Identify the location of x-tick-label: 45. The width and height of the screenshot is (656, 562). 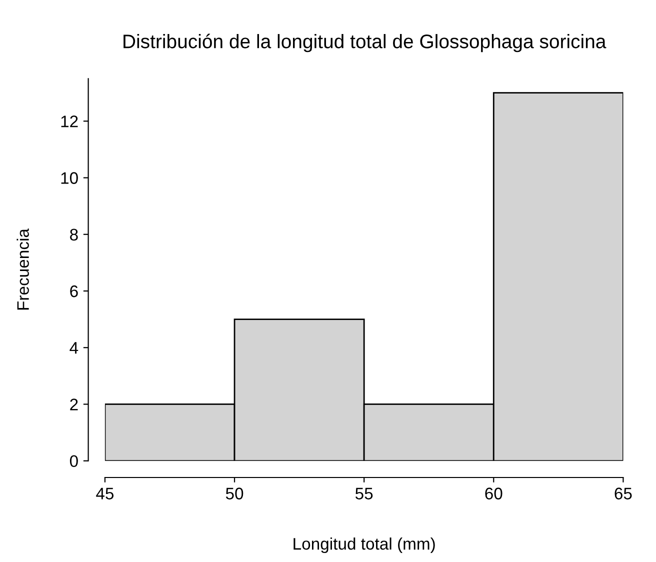
(105, 494).